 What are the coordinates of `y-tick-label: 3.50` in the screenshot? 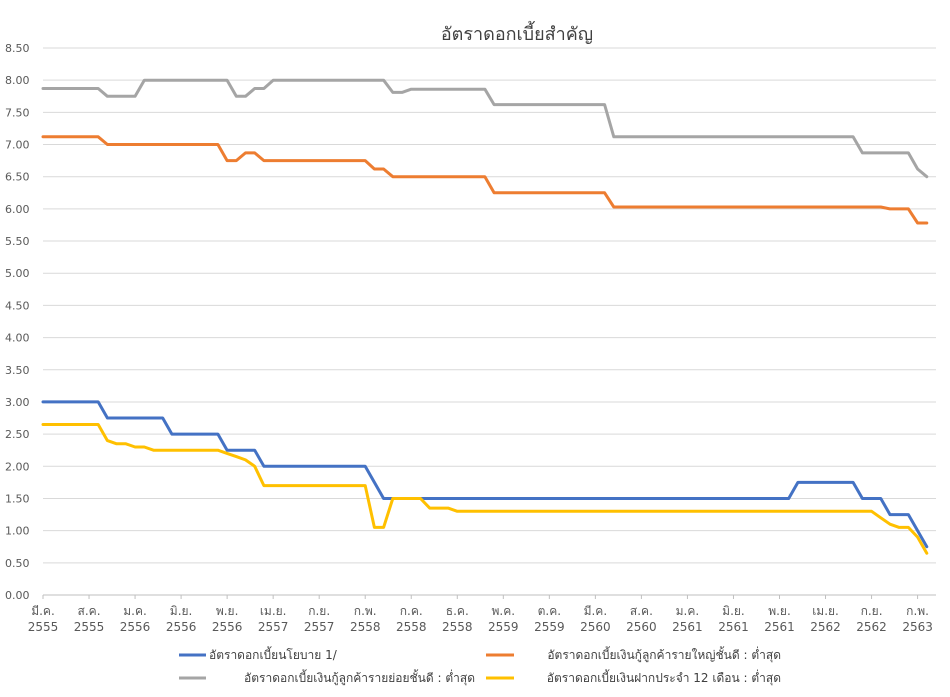 It's located at (17, 370).